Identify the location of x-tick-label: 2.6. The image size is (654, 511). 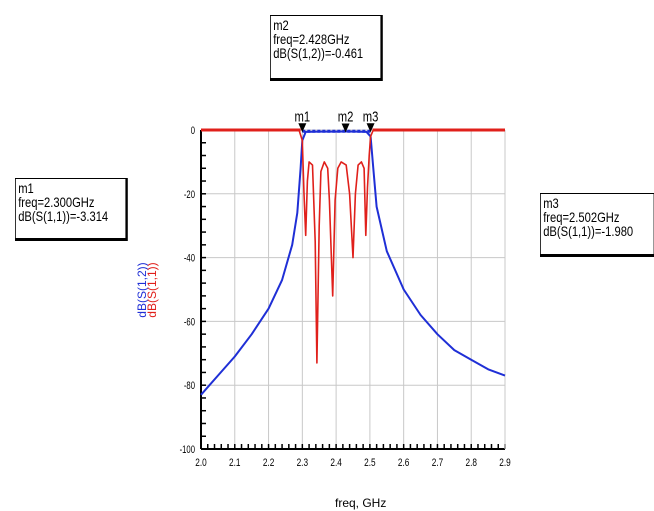
(403, 463).